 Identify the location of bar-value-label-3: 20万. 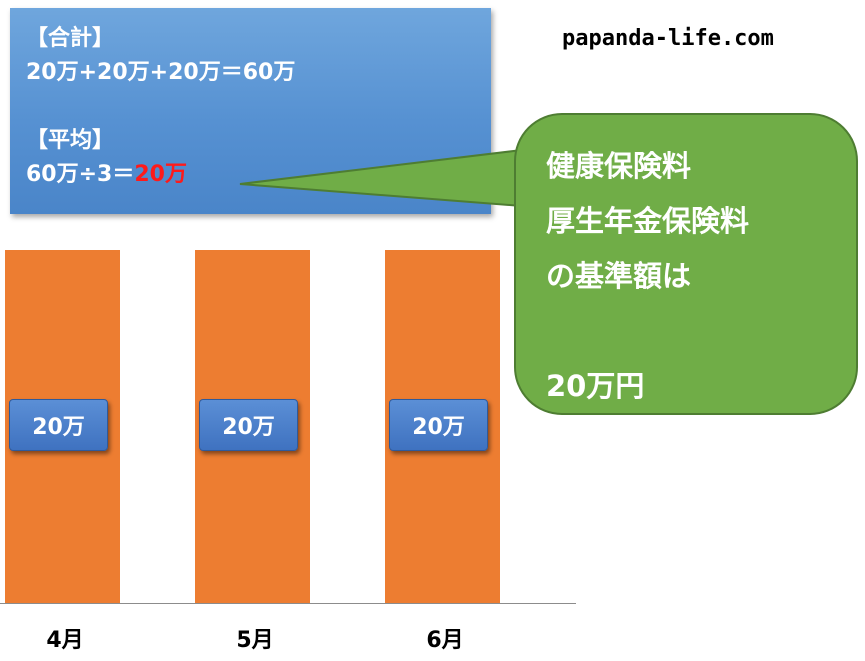
(438, 425).